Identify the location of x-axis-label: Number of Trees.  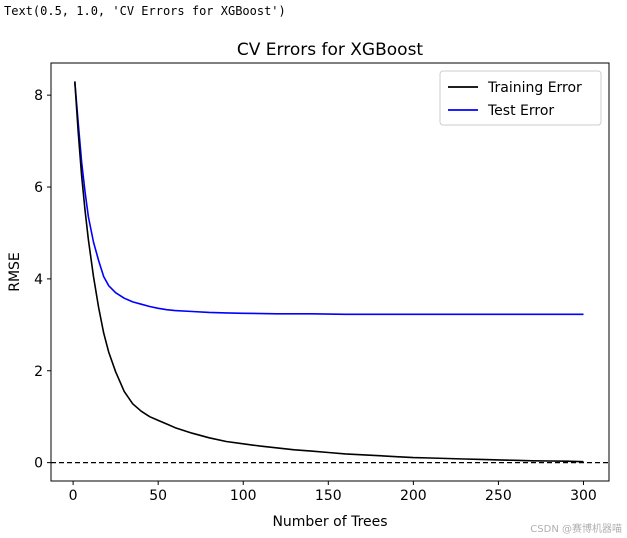
(329, 522).